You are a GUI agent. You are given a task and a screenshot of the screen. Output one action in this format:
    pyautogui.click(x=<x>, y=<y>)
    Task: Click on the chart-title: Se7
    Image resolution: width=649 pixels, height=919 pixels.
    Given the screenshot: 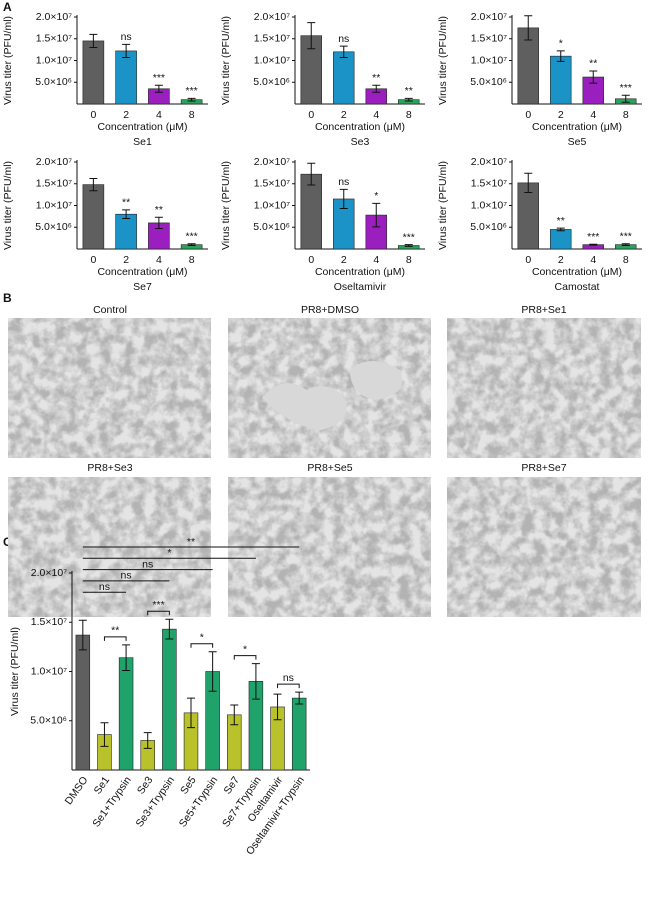 What is the action you would take?
    pyautogui.click(x=142, y=287)
    